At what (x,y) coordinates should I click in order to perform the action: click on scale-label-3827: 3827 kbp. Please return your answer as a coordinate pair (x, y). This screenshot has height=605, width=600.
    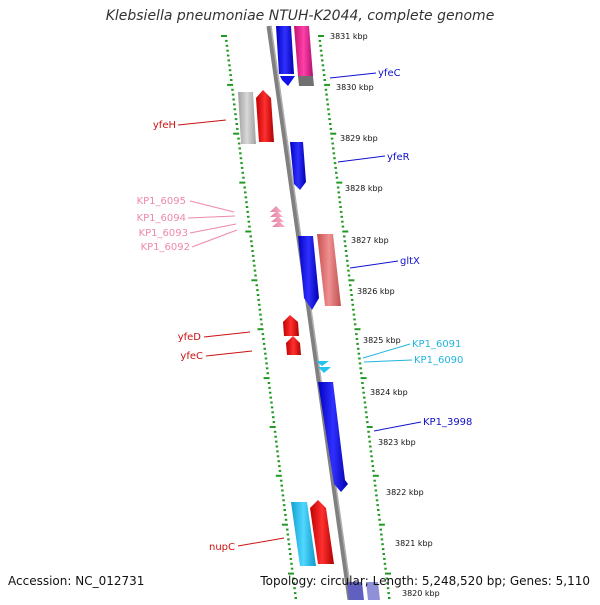
    Looking at the image, I should click on (370, 240).